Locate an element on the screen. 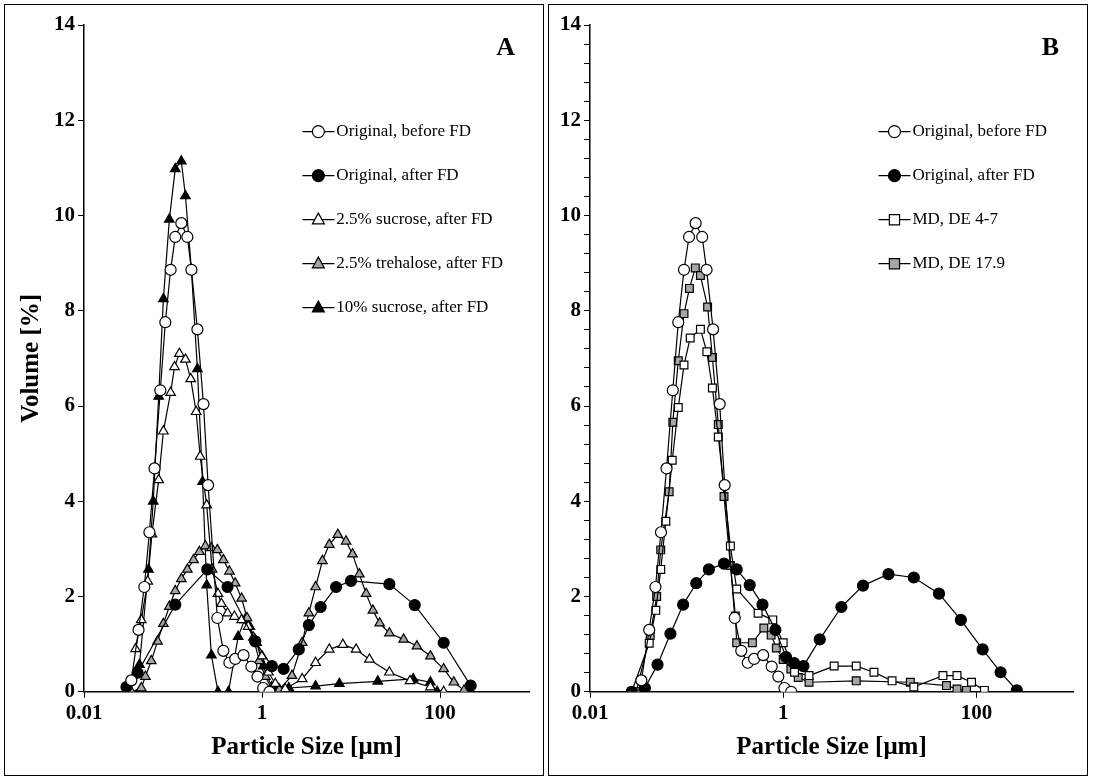 The image size is (1097, 780). legend-label: 2.5% sucrose, after FD is located at coordinates (414, 219).